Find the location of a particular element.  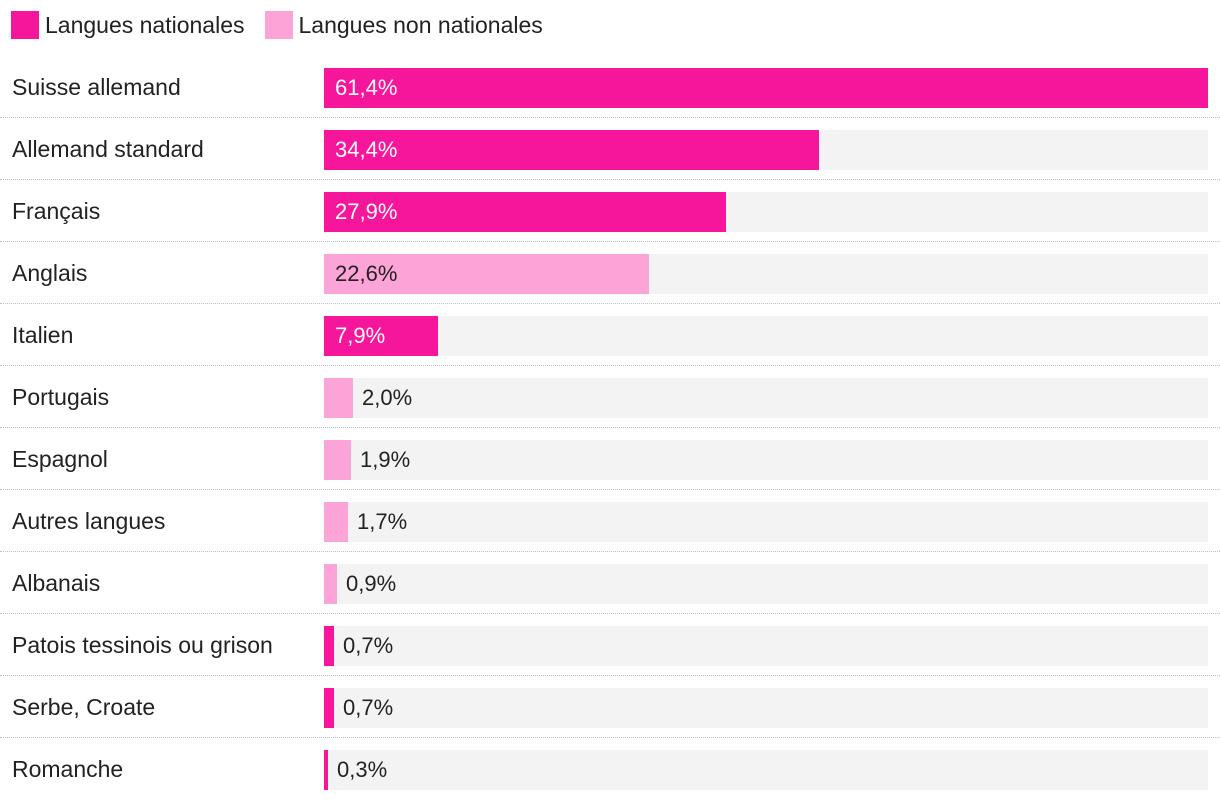

value-label: 34,4% is located at coordinates (366, 149).